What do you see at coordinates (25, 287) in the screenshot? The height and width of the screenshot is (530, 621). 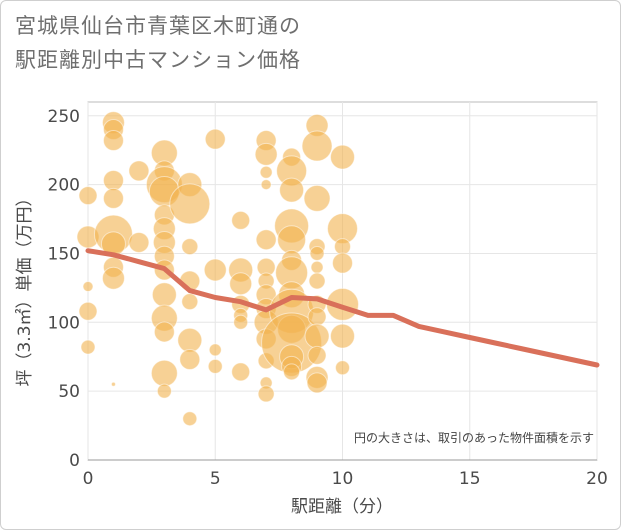 I see `y-axis-title: 坪（3.3㎡）単価（万円）` at bounding box center [25, 287].